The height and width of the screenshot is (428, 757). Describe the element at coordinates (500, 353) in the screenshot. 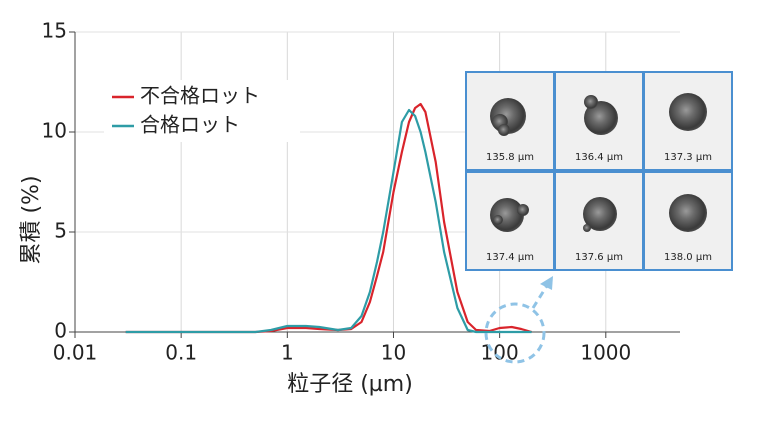

I see `x-tick-label: 100` at that location.